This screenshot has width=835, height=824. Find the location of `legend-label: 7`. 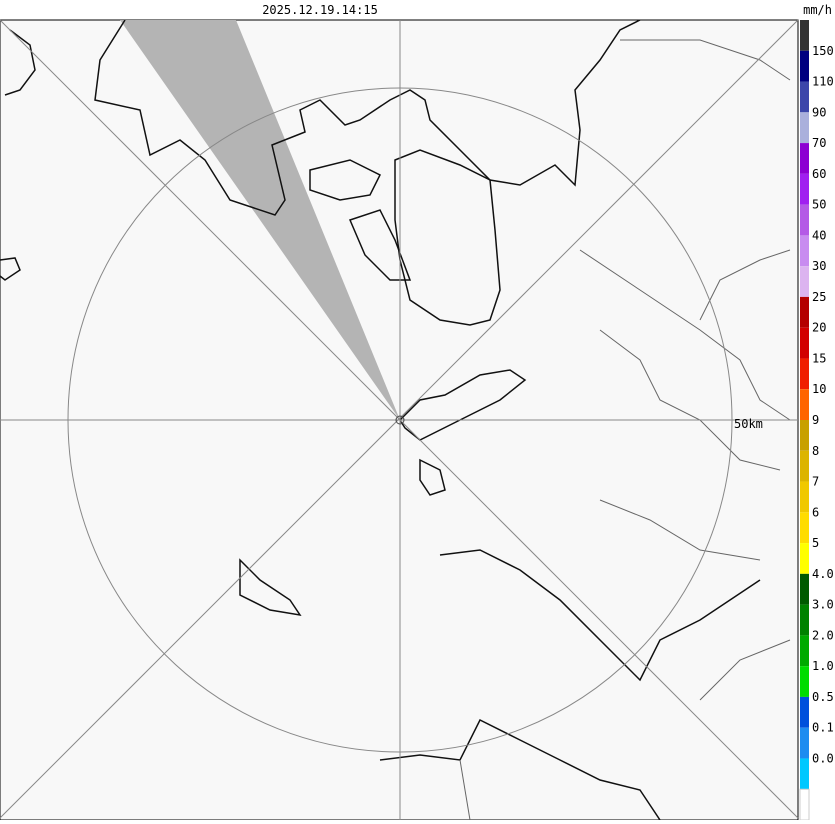

legend-label: 7 is located at coordinates (815, 482).